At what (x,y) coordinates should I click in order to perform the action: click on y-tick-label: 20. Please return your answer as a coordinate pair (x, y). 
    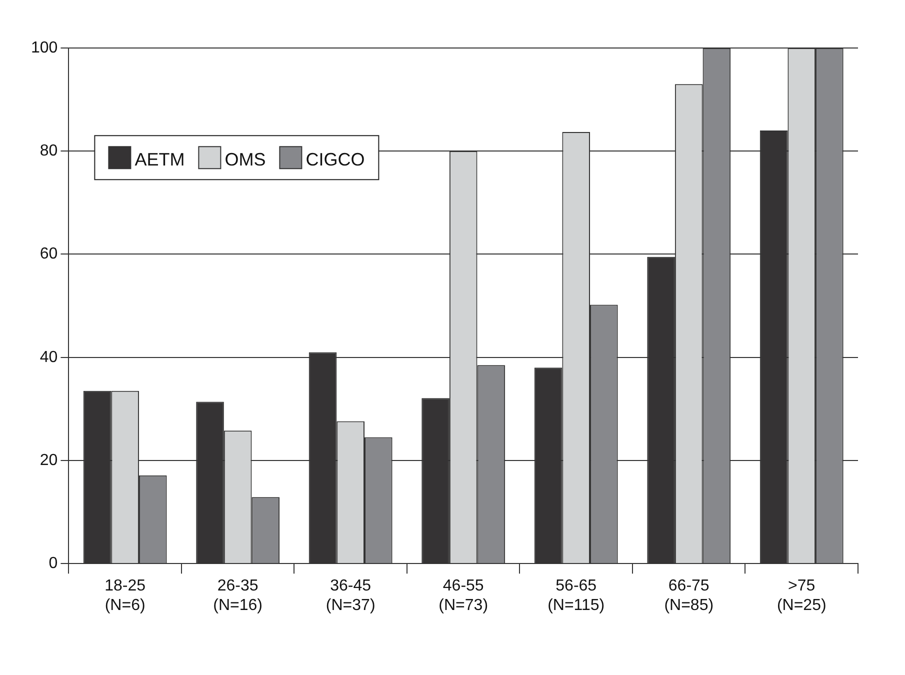
    Looking at the image, I should click on (49, 460).